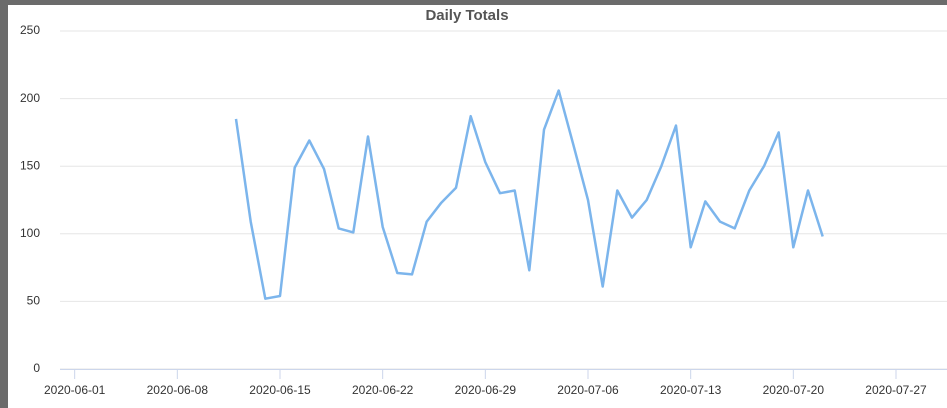  What do you see at coordinates (30, 233) in the screenshot?
I see `y-tick-label: 100` at bounding box center [30, 233].